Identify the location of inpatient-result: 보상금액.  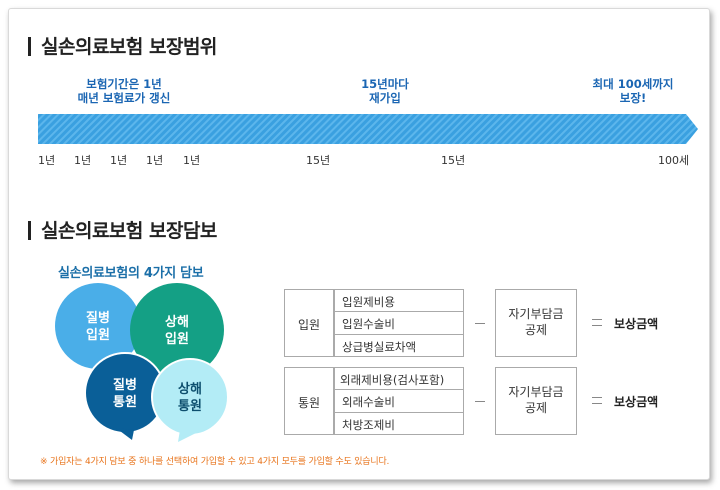
(636, 324).